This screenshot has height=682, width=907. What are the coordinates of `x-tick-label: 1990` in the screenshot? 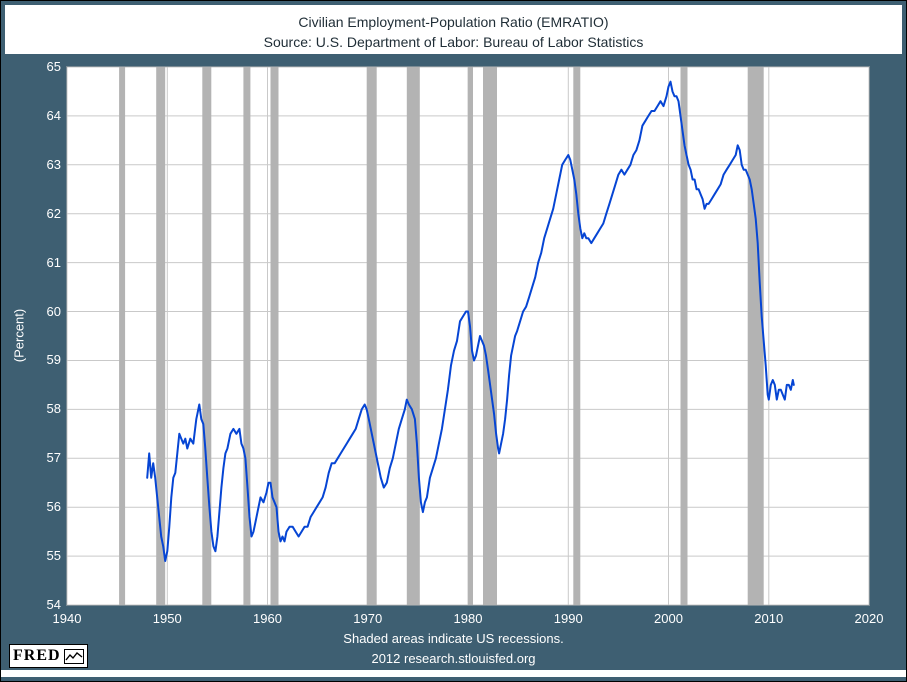 It's located at (568, 618).